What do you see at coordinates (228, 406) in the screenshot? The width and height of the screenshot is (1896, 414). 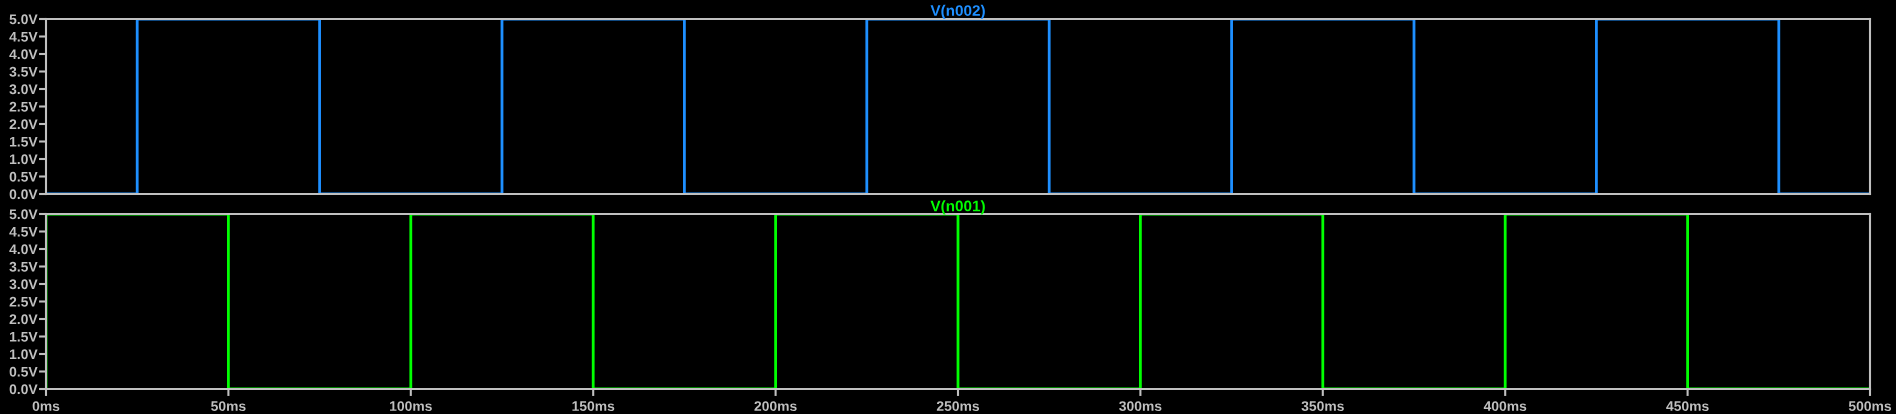 I see `x-tick-label: 50ms` at bounding box center [228, 406].